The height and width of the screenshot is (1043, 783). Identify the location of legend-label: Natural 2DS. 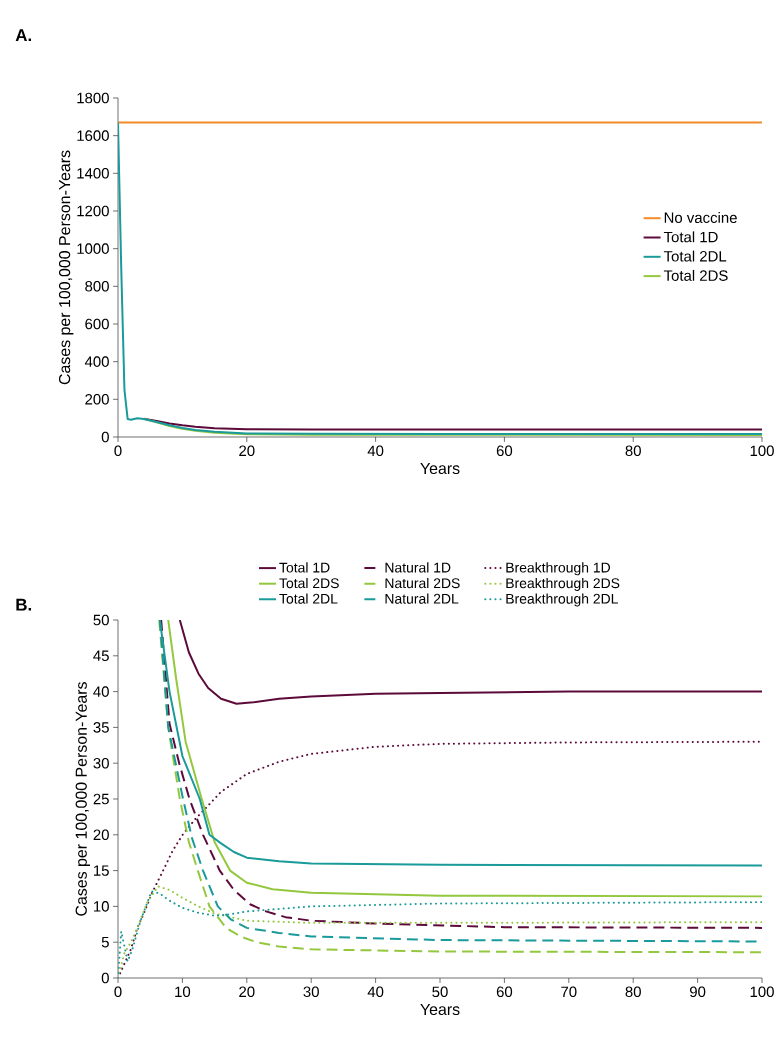
(422, 583).